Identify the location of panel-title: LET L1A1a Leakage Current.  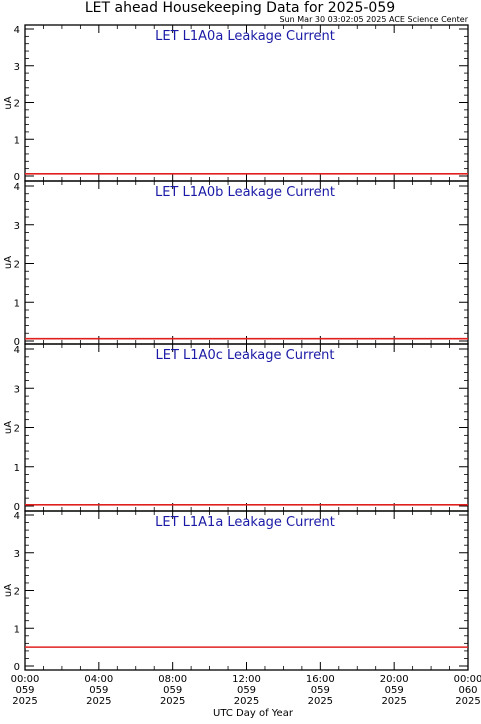
(245, 522).